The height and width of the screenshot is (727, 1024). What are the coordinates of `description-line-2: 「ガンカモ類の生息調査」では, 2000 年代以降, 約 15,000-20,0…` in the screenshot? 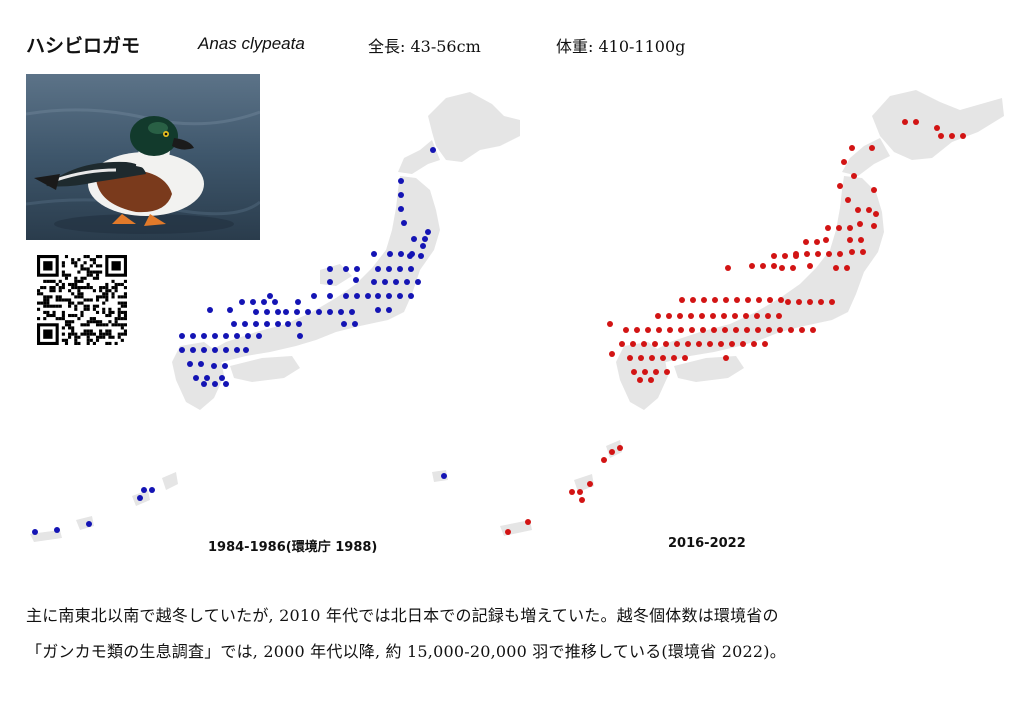 It's located at (406, 651).